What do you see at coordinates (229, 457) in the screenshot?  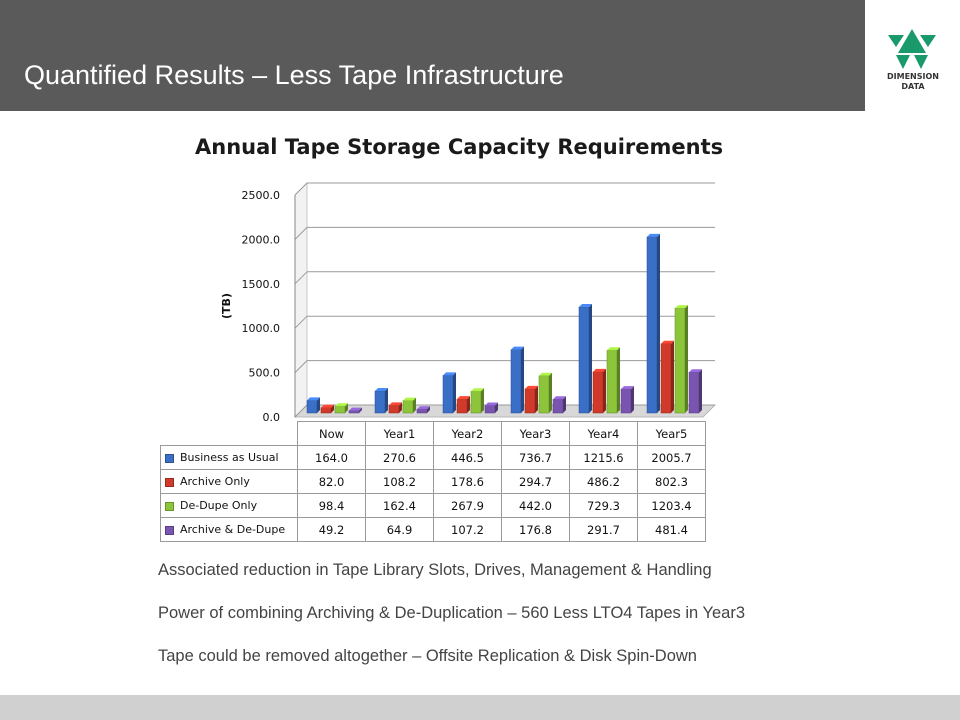 I see `legend-entry: Business as Usual` at bounding box center [229, 457].